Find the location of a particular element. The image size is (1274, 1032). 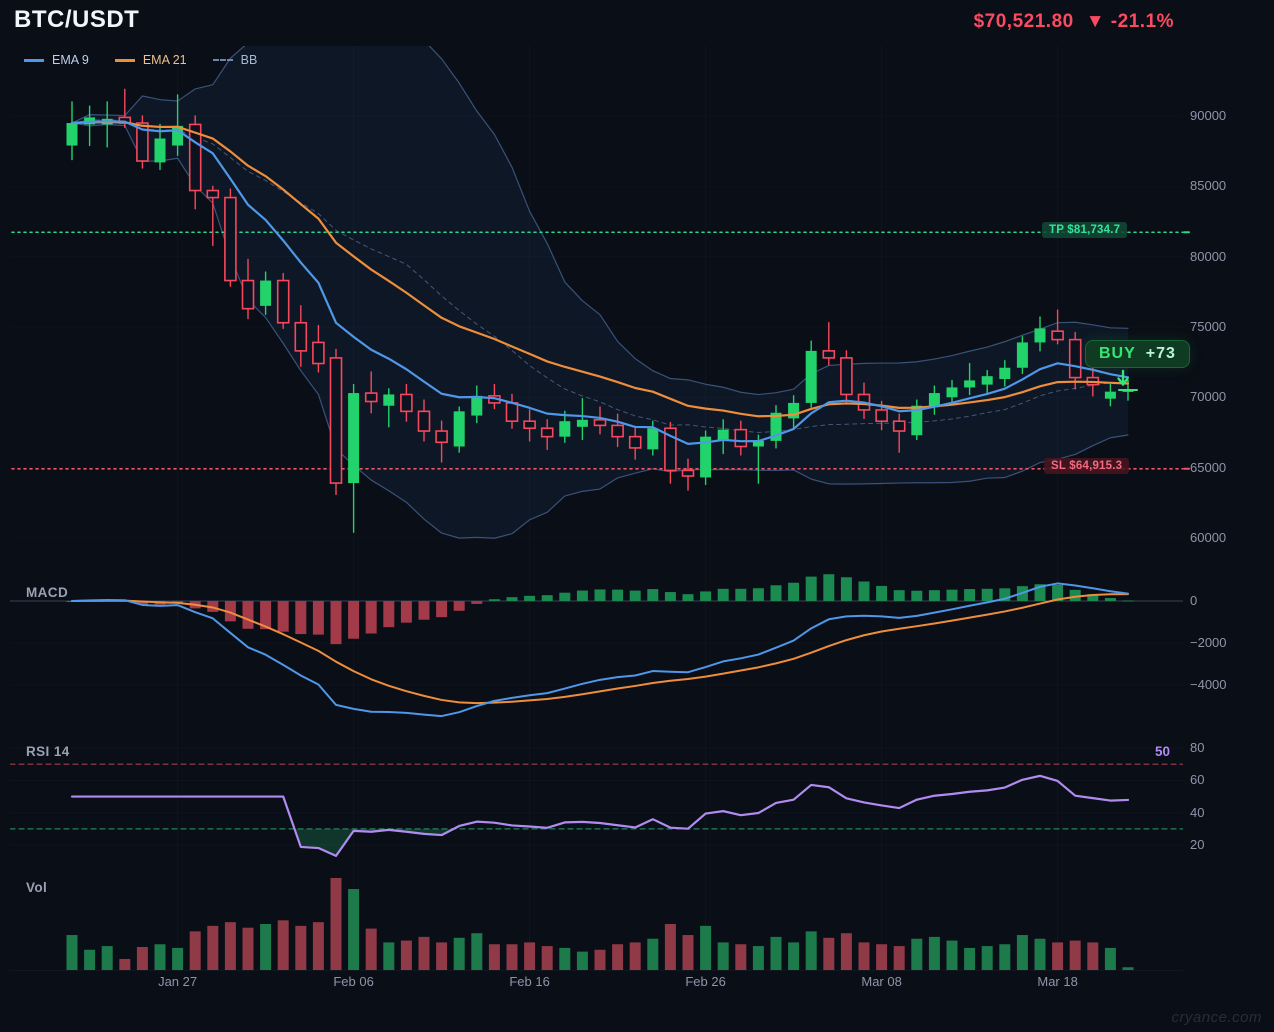

legend-item-ema9: EMA 9 is located at coordinates (56, 60).